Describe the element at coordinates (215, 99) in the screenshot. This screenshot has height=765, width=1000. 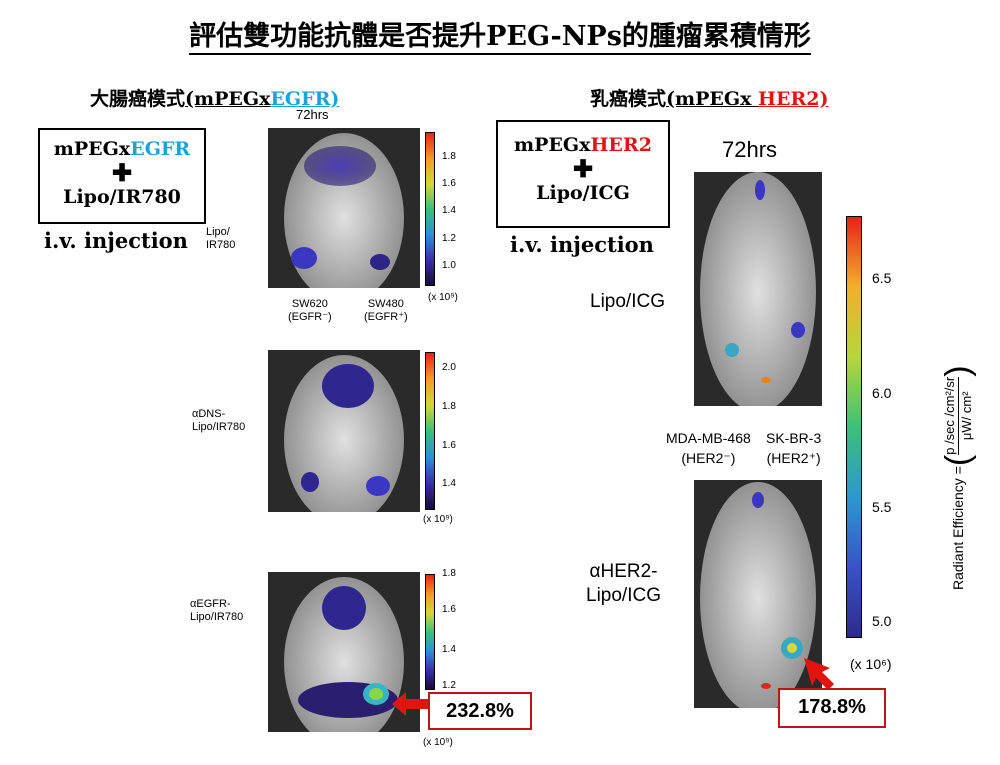
I see `left-section-heading: 大腸癌模式(mPEGxEGFR)` at that location.